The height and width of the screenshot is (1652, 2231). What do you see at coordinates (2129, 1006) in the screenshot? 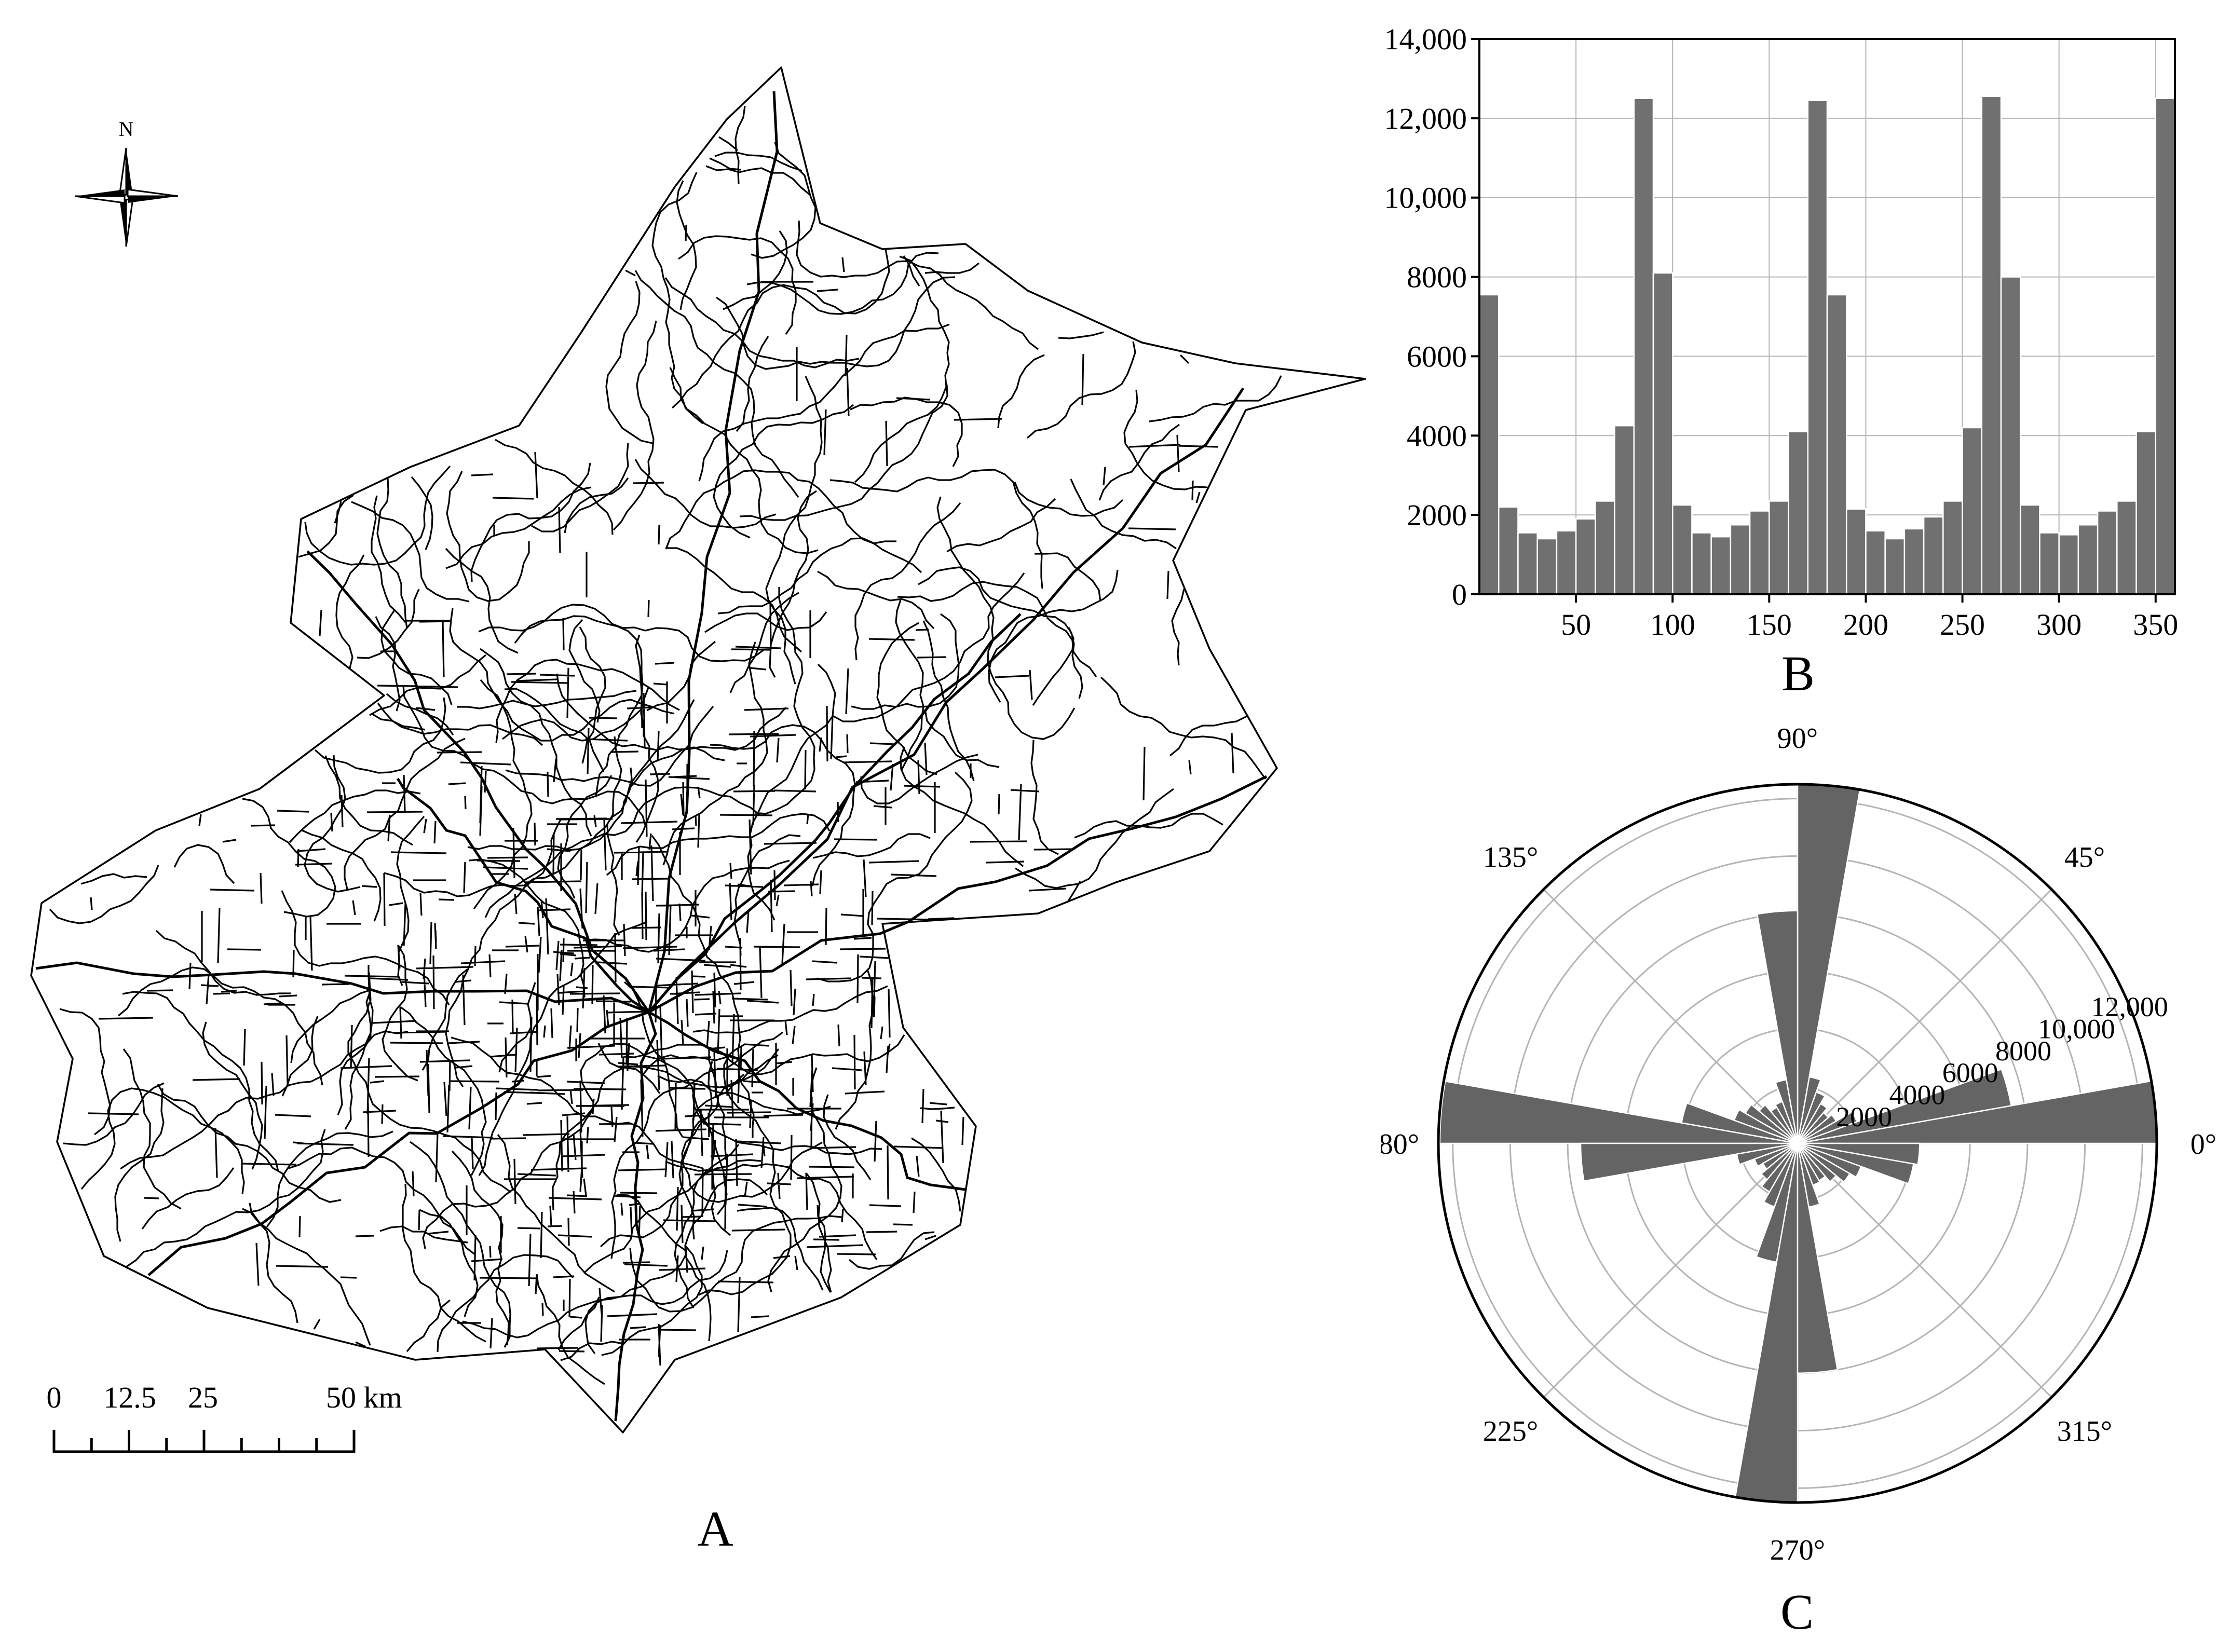
I see `rose-radial-label: 12,000` at bounding box center [2129, 1006].